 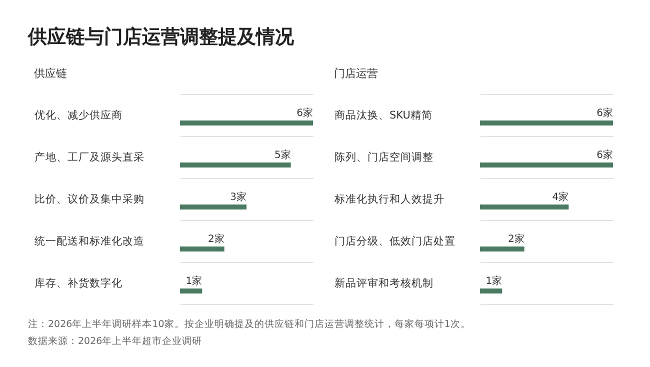 I want to click on text: 注：2026年上半年调研样本10家。按企业明确提及的供应链和门店运营调整统计，每家每项计1次。, so click(x=249, y=325).